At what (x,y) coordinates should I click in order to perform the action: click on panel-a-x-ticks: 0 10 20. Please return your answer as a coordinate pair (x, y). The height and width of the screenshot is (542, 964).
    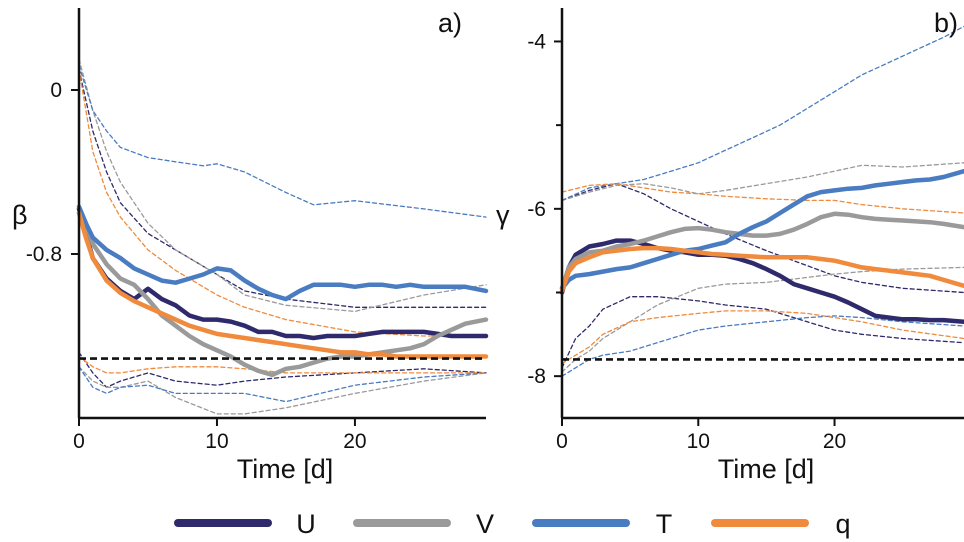
    Looking at the image, I should click on (220, 435).